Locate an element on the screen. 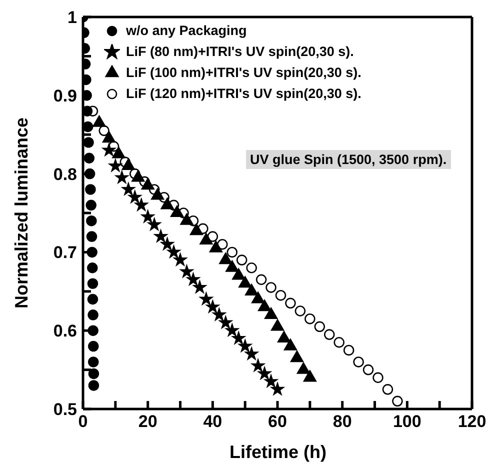  legend-label: LiF (120 nm)+ITRI's UV spin(20,30 s). is located at coordinates (244, 94).